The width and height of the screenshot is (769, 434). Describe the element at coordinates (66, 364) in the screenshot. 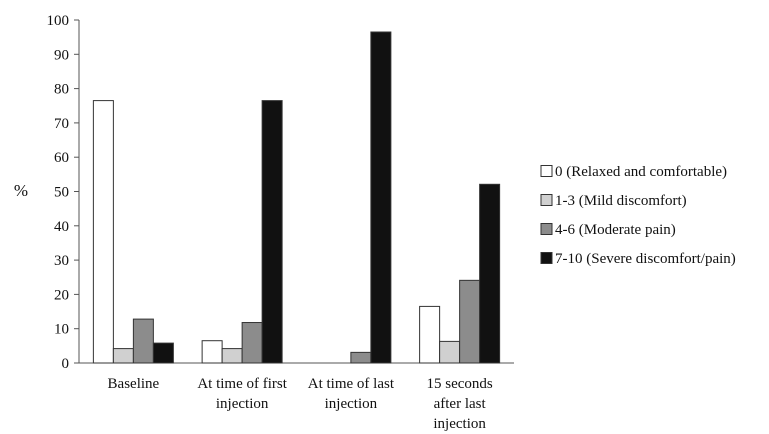

I see `y-tick-label: 0` at that location.